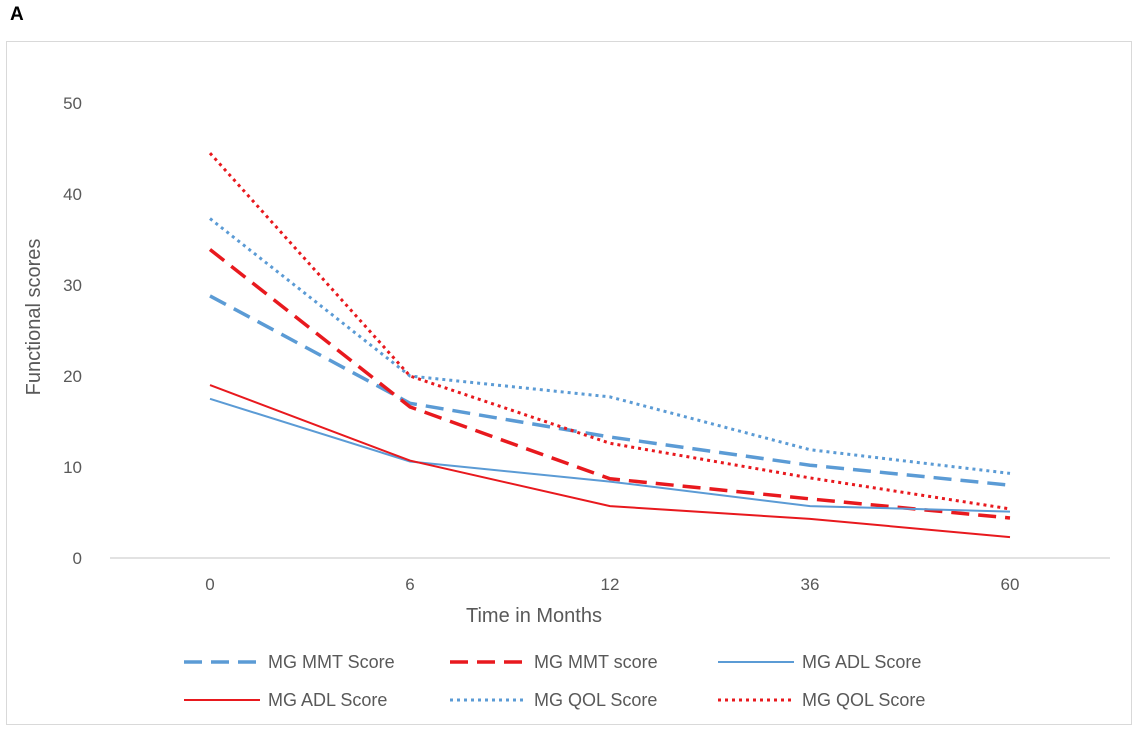 Image resolution: width=1135 pixels, height=729 pixels. Describe the element at coordinates (72, 194) in the screenshot. I see `y-tick-label: 40` at that location.